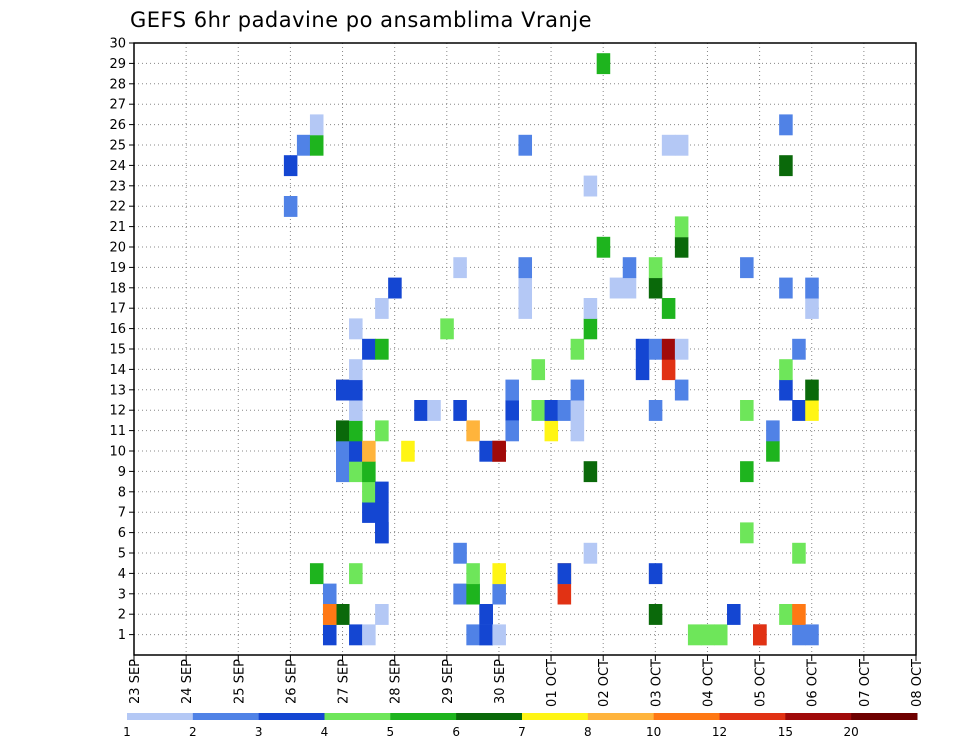  I want to click on x-tick-label: 04 OCT, so click(708, 683).